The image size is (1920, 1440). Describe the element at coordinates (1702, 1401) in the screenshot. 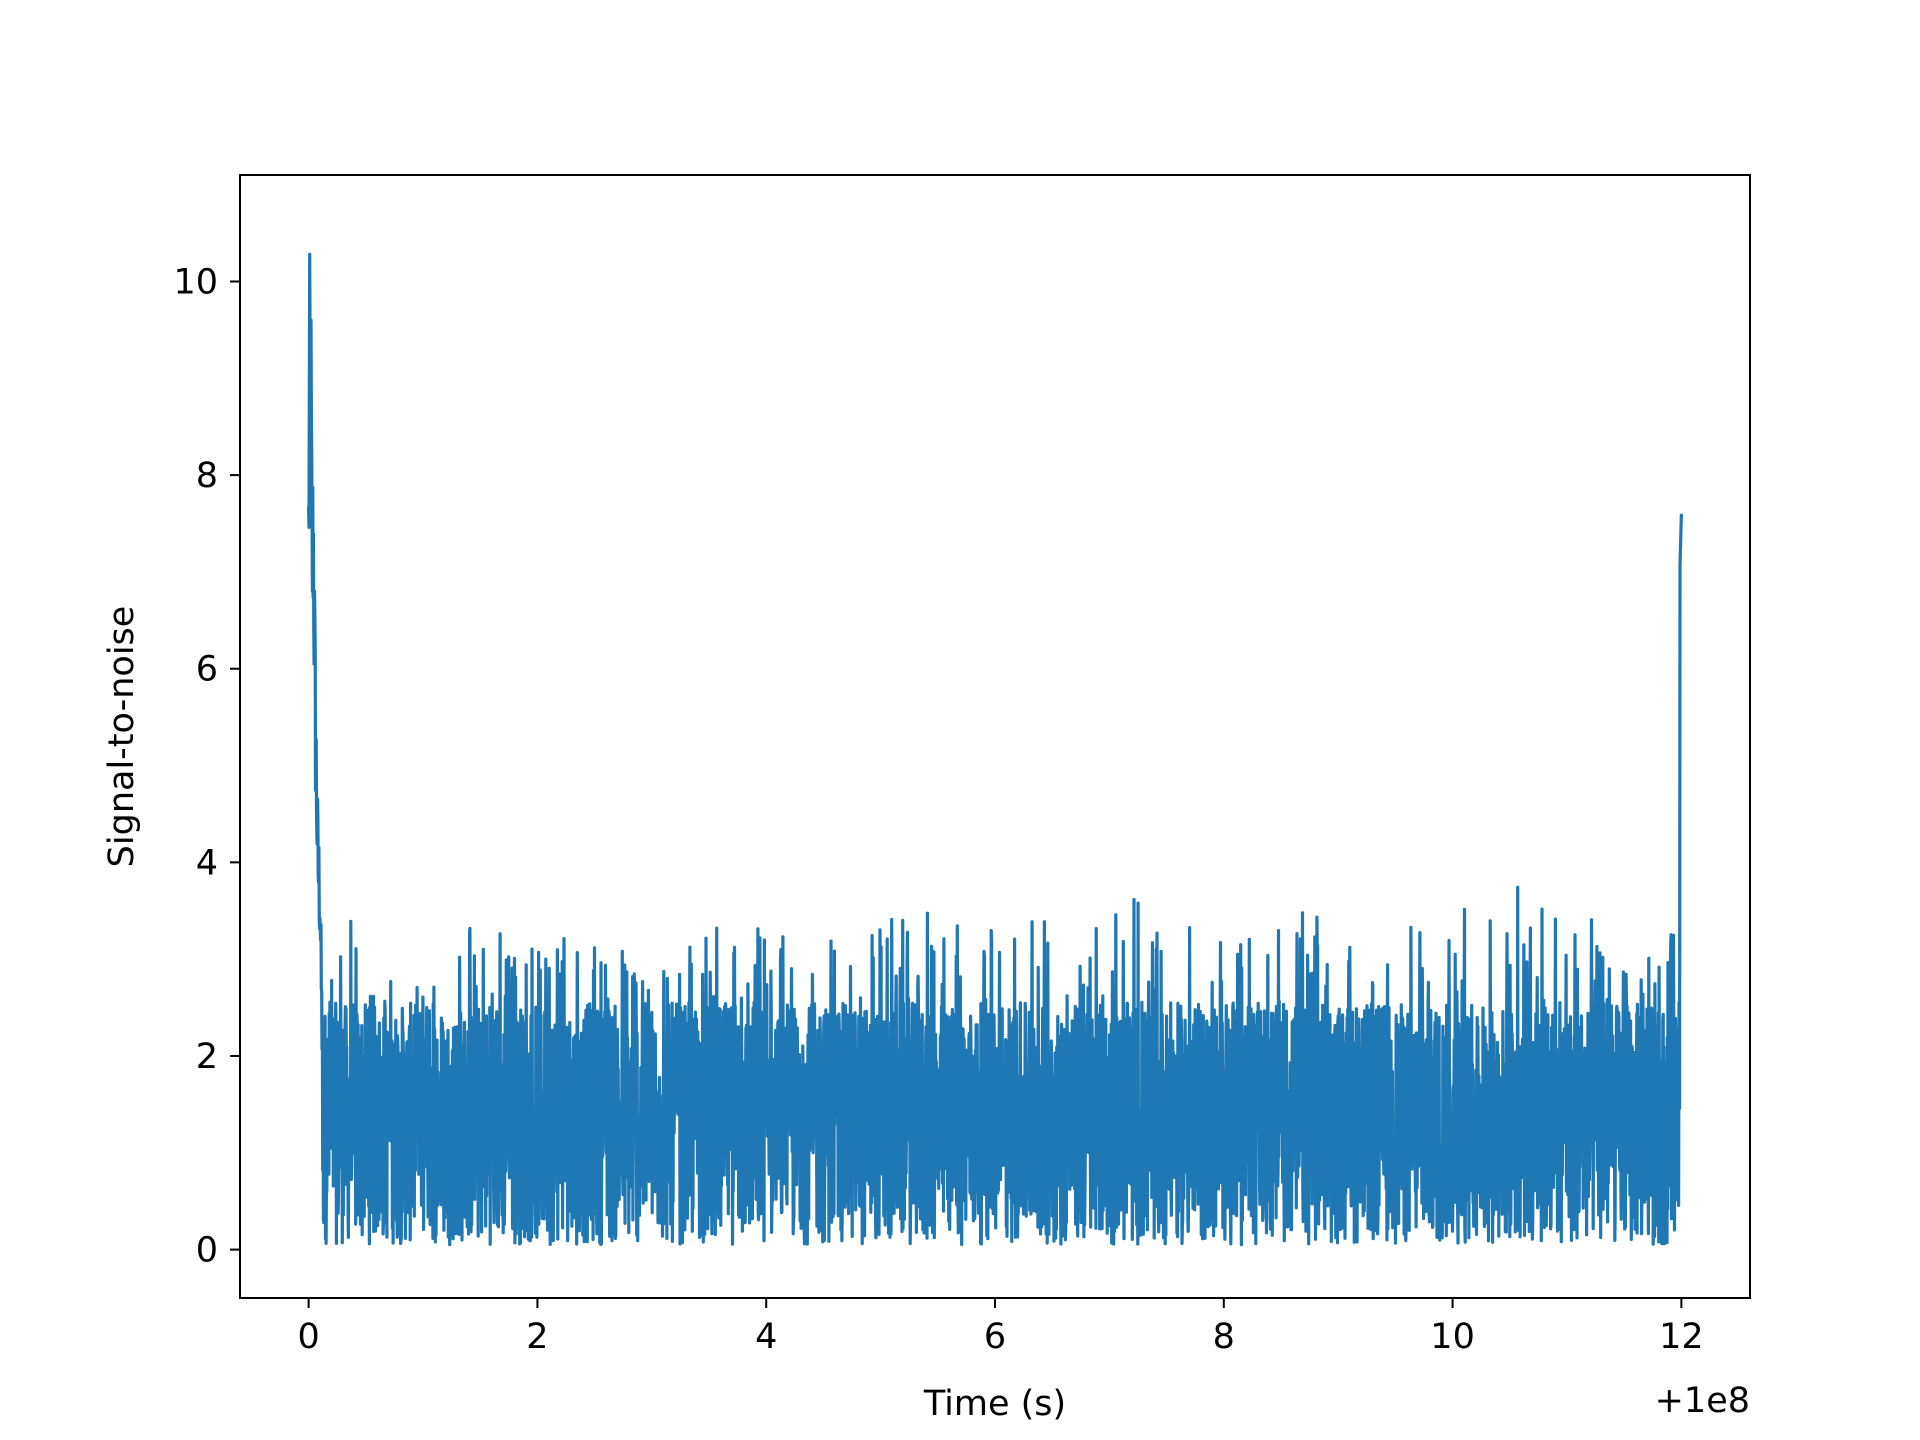

I see `x-offset-label: +1e8` at that location.